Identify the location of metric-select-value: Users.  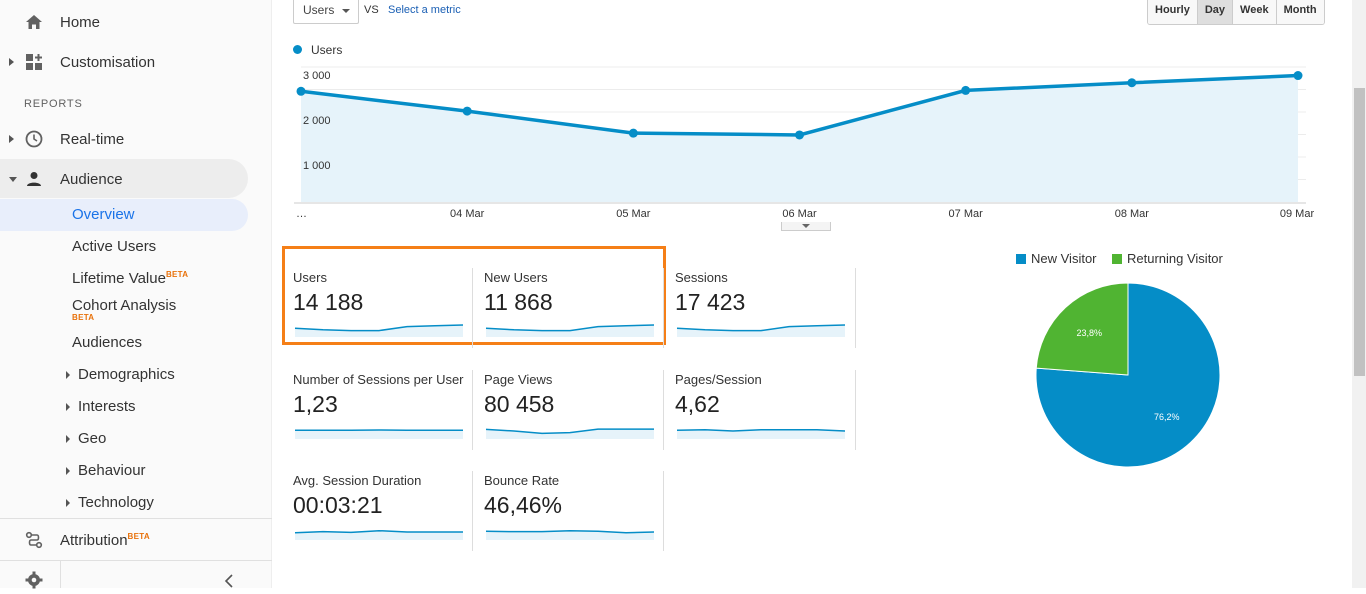
(318, 10).